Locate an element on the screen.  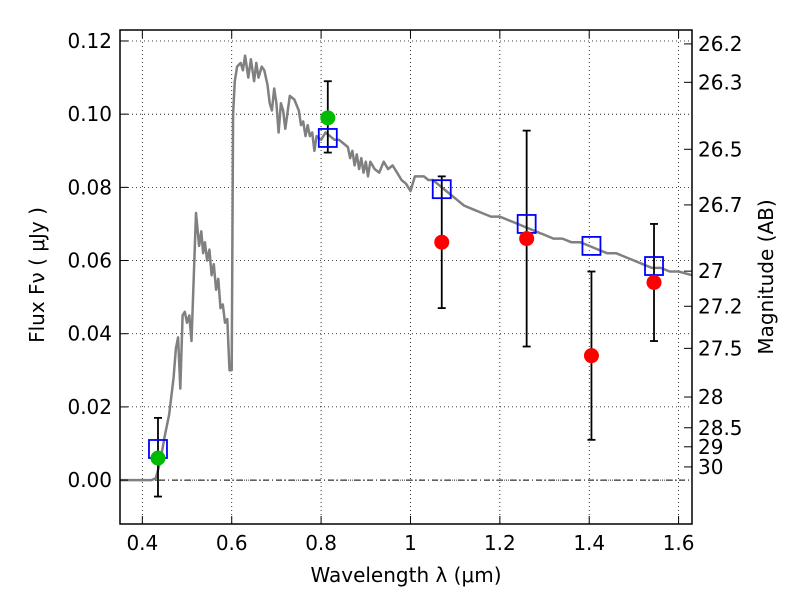
y2-tick-label: 26.5 is located at coordinates (720, 149).